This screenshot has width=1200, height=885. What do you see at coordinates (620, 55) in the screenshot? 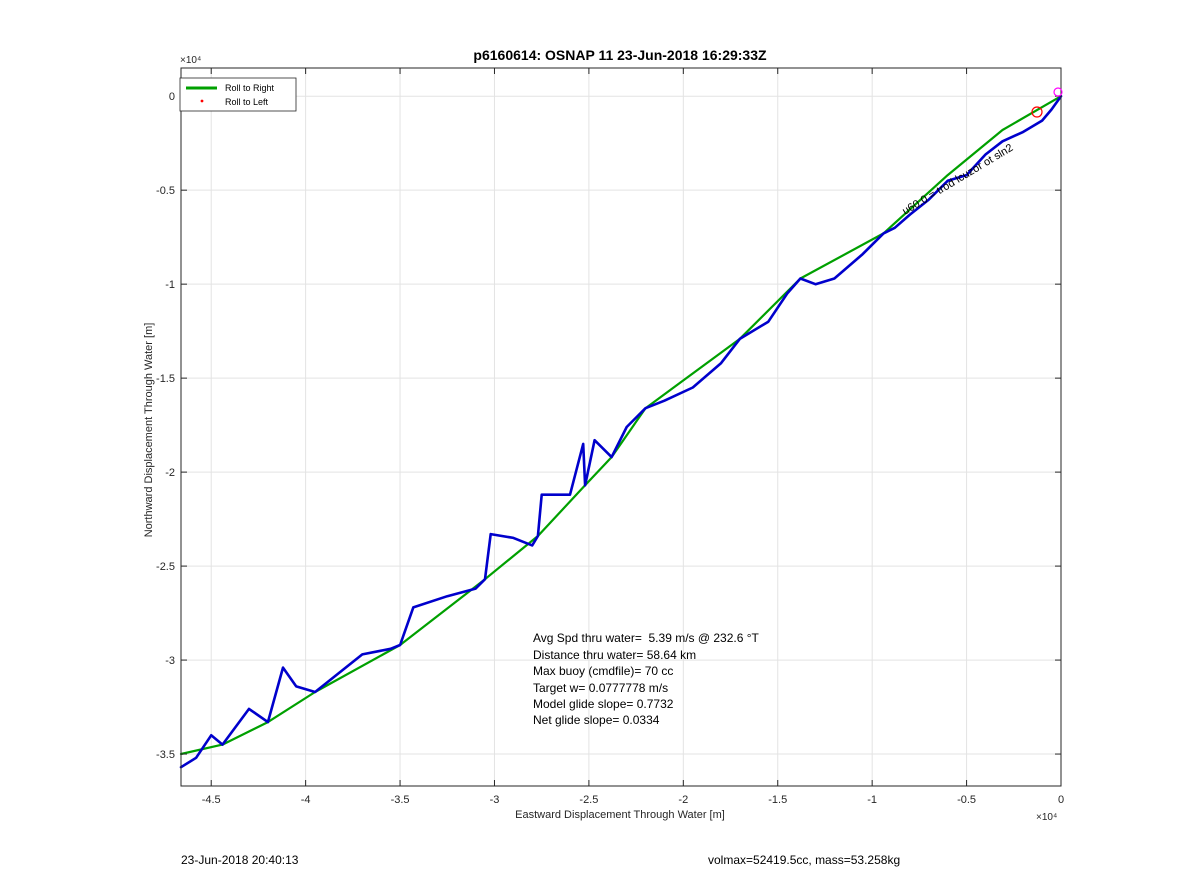
I see `chart-title: p6160614: OSNAP 11 23-Jun-2018 16:29:33Z` at bounding box center [620, 55].